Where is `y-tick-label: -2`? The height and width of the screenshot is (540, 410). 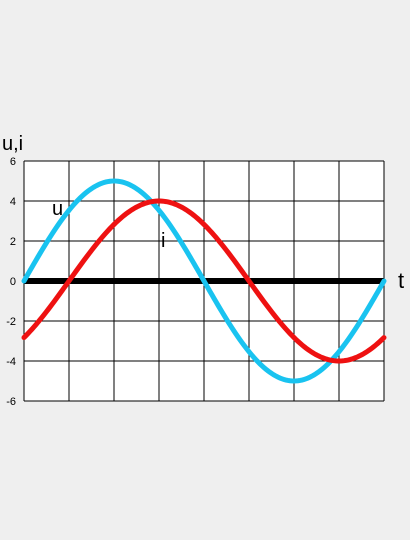
y-tick-label: -2 is located at coordinates (11, 322).